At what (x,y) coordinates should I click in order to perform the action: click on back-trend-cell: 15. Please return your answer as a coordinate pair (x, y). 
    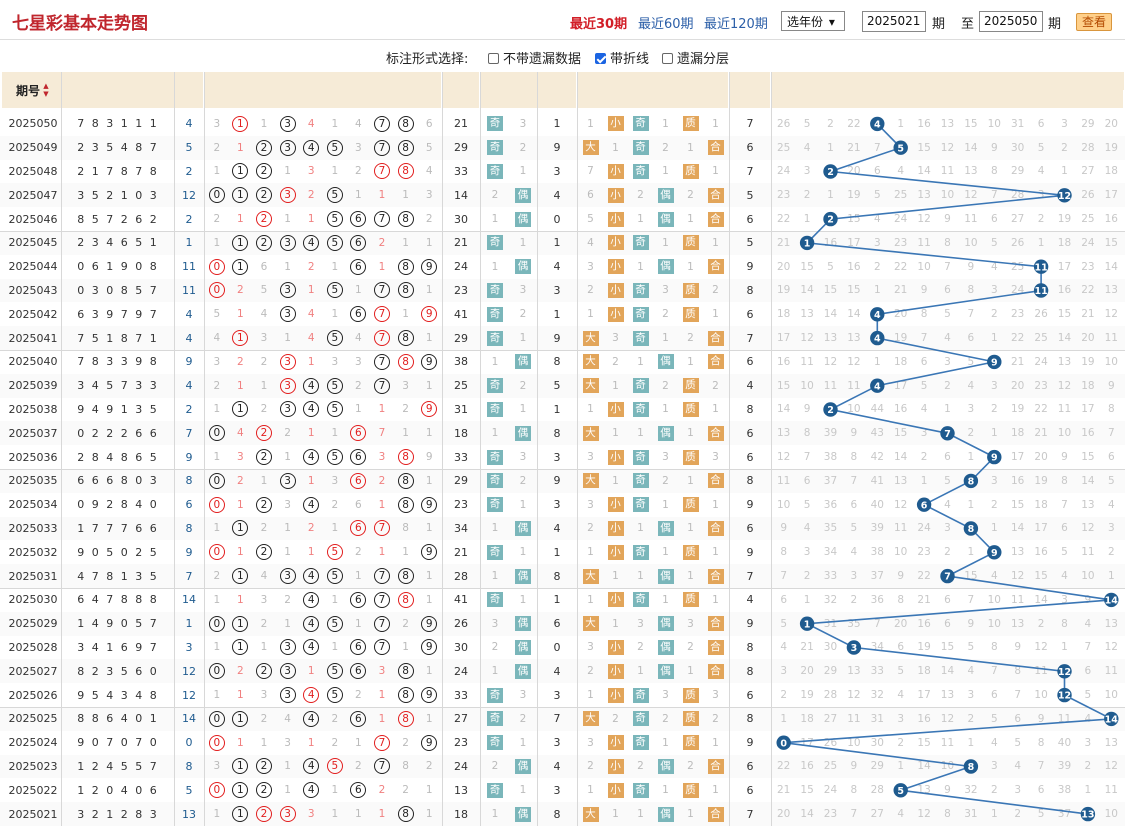
    Looking at the image, I should click on (830, 291).